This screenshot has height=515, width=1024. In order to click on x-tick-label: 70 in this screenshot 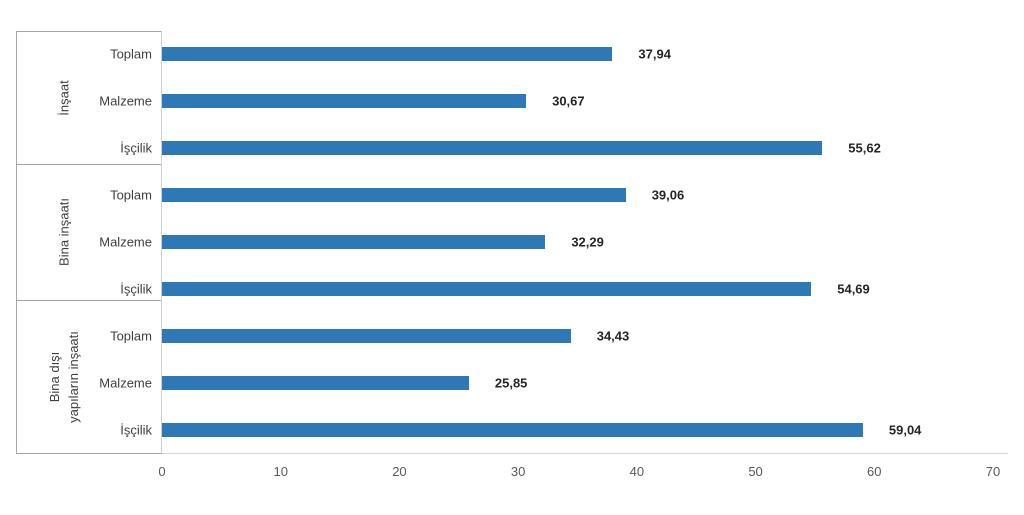, I will do `click(993, 471)`.